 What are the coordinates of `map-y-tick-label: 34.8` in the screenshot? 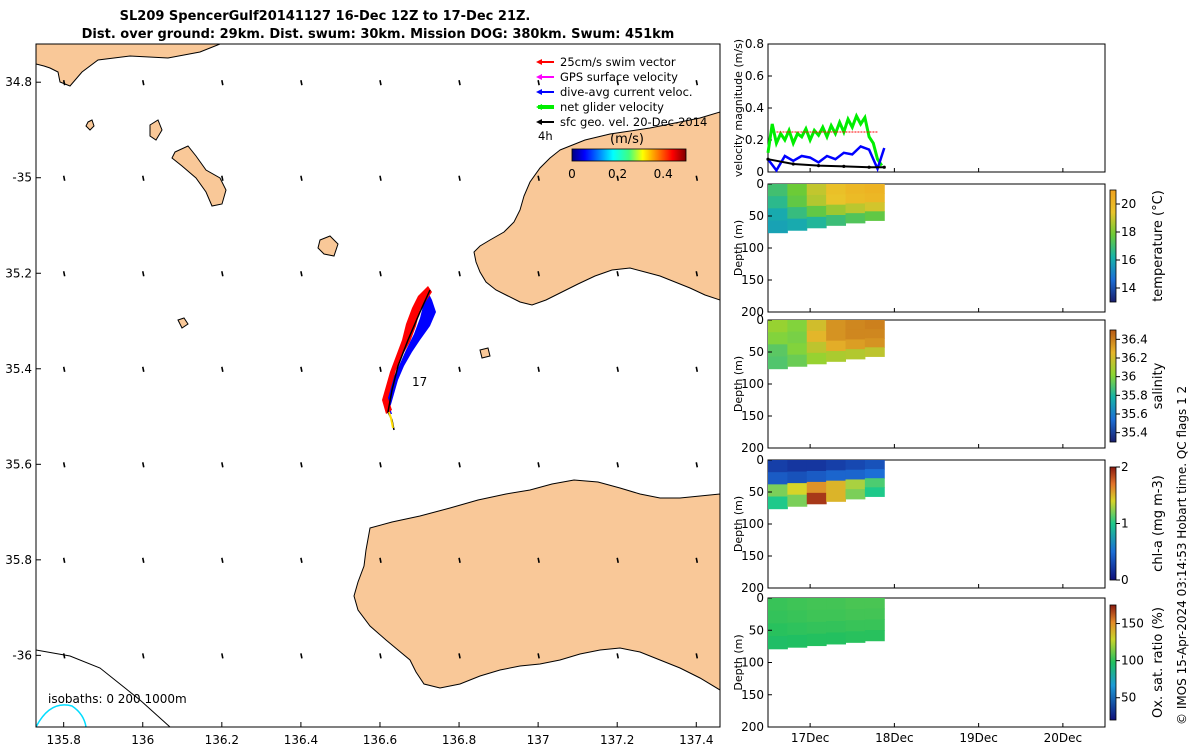 It's located at (18, 82).